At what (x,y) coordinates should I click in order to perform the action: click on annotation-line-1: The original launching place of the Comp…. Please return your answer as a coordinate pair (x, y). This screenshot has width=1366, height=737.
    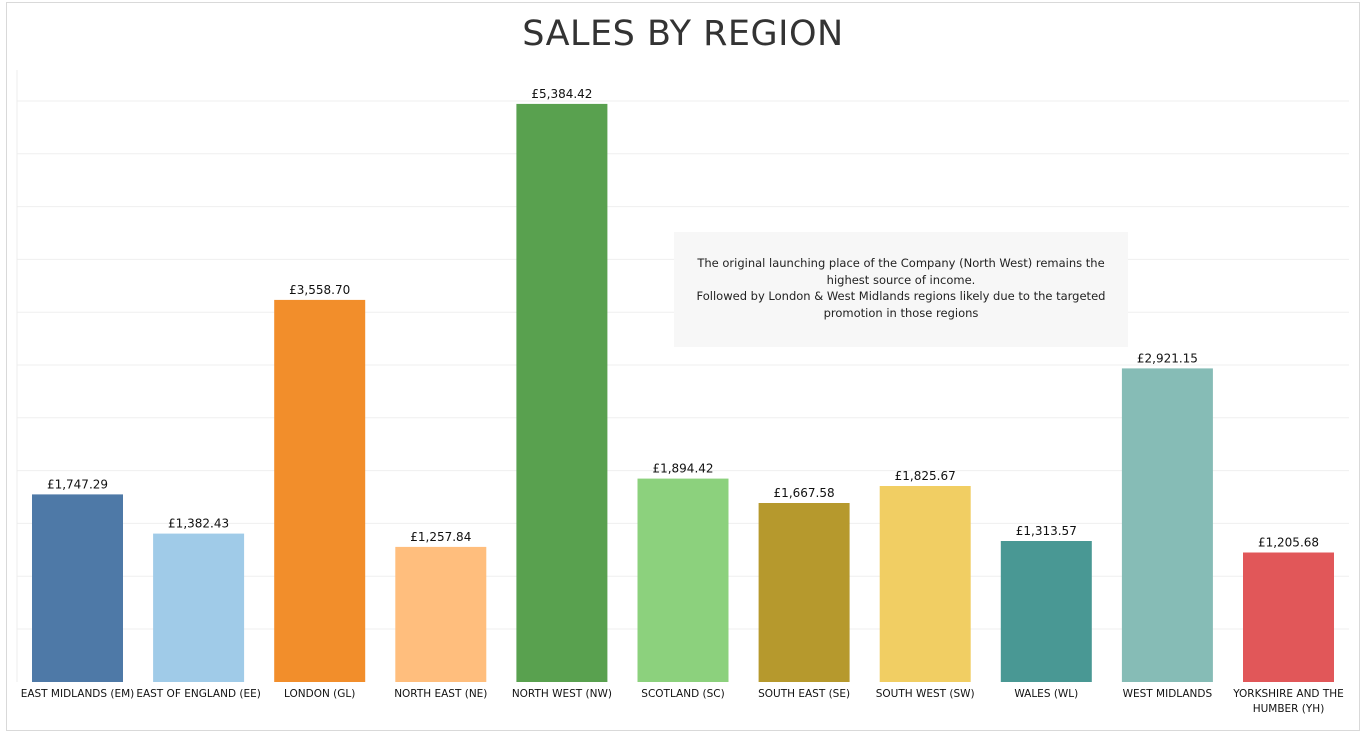
    Looking at the image, I should click on (901, 263).